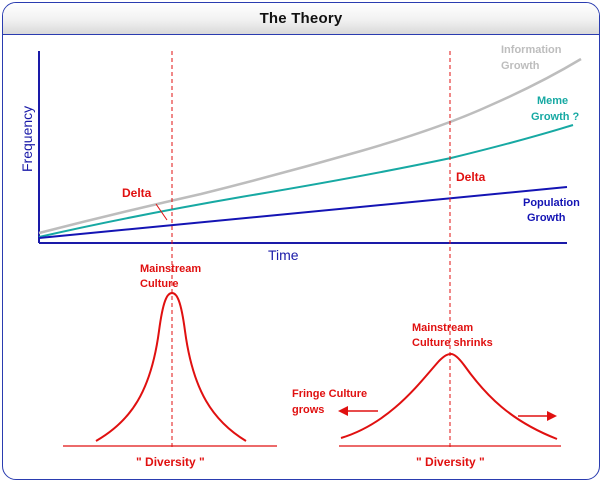  What do you see at coordinates (27, 139) in the screenshot?
I see `y-axis-label: Frequency` at bounding box center [27, 139].